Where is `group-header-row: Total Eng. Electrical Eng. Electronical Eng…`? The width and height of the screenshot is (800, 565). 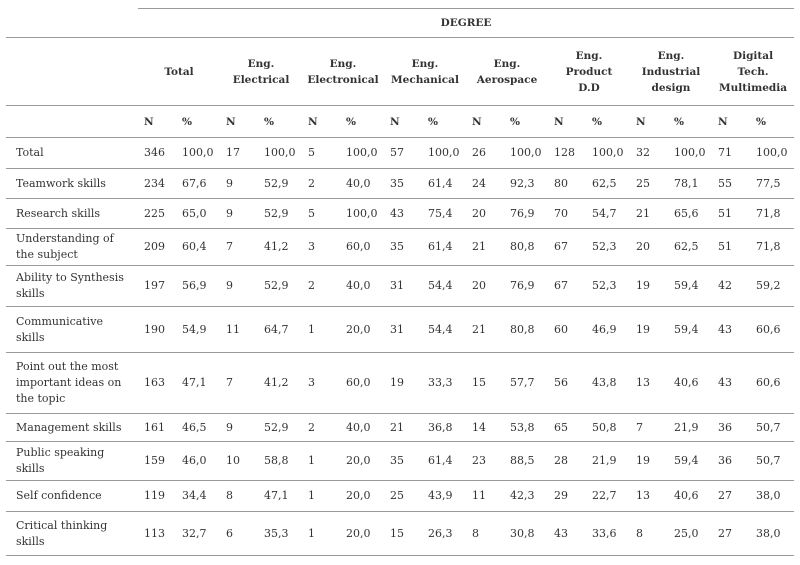 group-header-row: Total Eng. Electrical Eng. Electronical Eng… is located at coordinates (400, 71).